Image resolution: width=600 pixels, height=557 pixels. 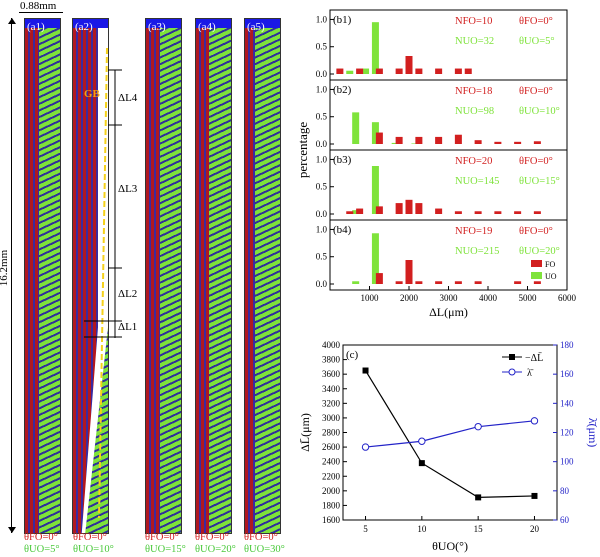 I want to click on y-left-axis-label: ΔL̄(μm), so click(x=305, y=432).